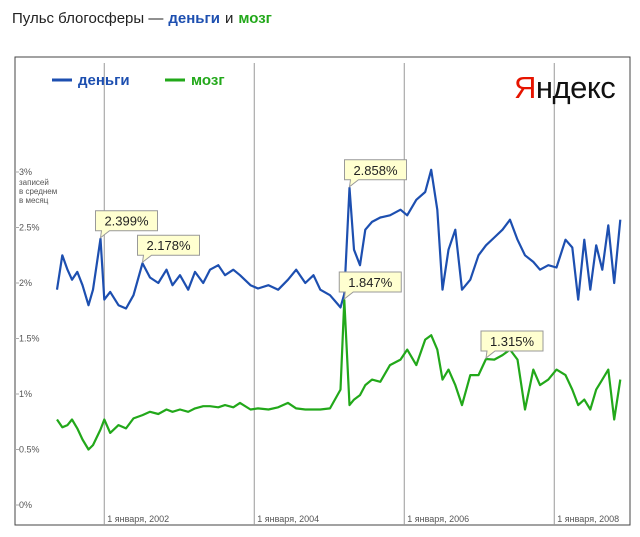 The image size is (640, 537). What do you see at coordinates (25, 505) in the screenshot?
I see `y-tick-label: 0%` at bounding box center [25, 505].